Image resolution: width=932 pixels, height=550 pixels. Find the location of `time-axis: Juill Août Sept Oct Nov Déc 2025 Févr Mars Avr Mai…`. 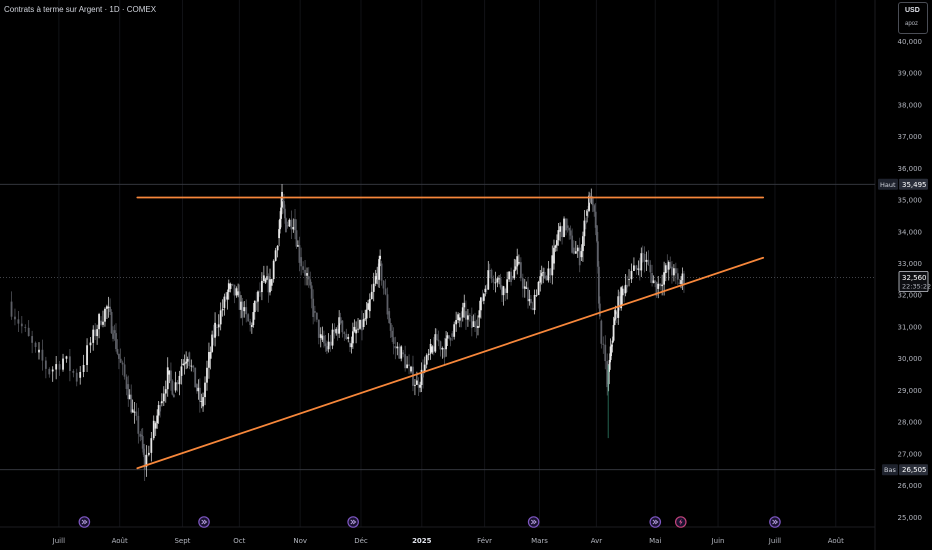

time-axis: Juill Août Sept Oct Nov Déc 2025 Févr Mars Avr Mai… is located at coordinates (448, 541).